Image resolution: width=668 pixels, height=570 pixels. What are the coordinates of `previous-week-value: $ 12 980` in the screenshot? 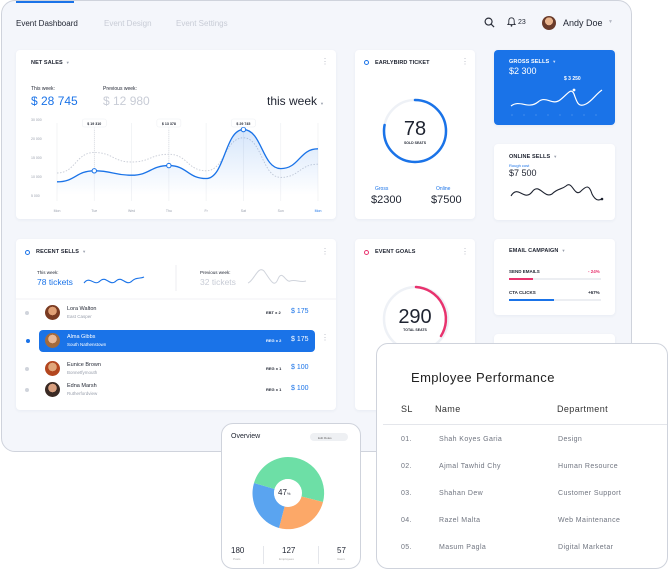 It's located at (126, 101).